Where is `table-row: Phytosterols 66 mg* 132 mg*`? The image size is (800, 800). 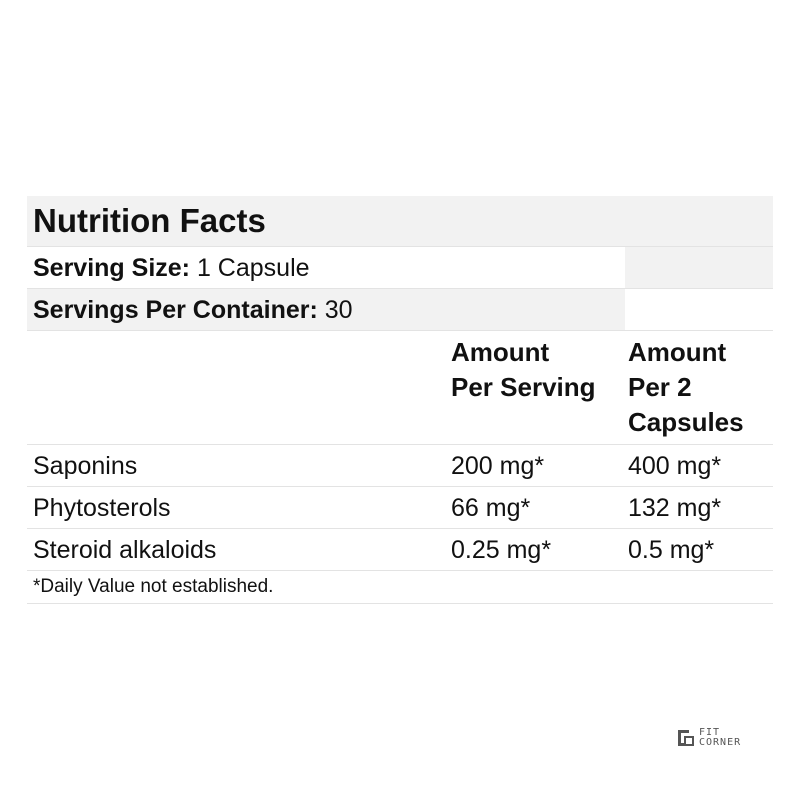 table-row: Phytosterols 66 mg* 132 mg* is located at coordinates (400, 508).